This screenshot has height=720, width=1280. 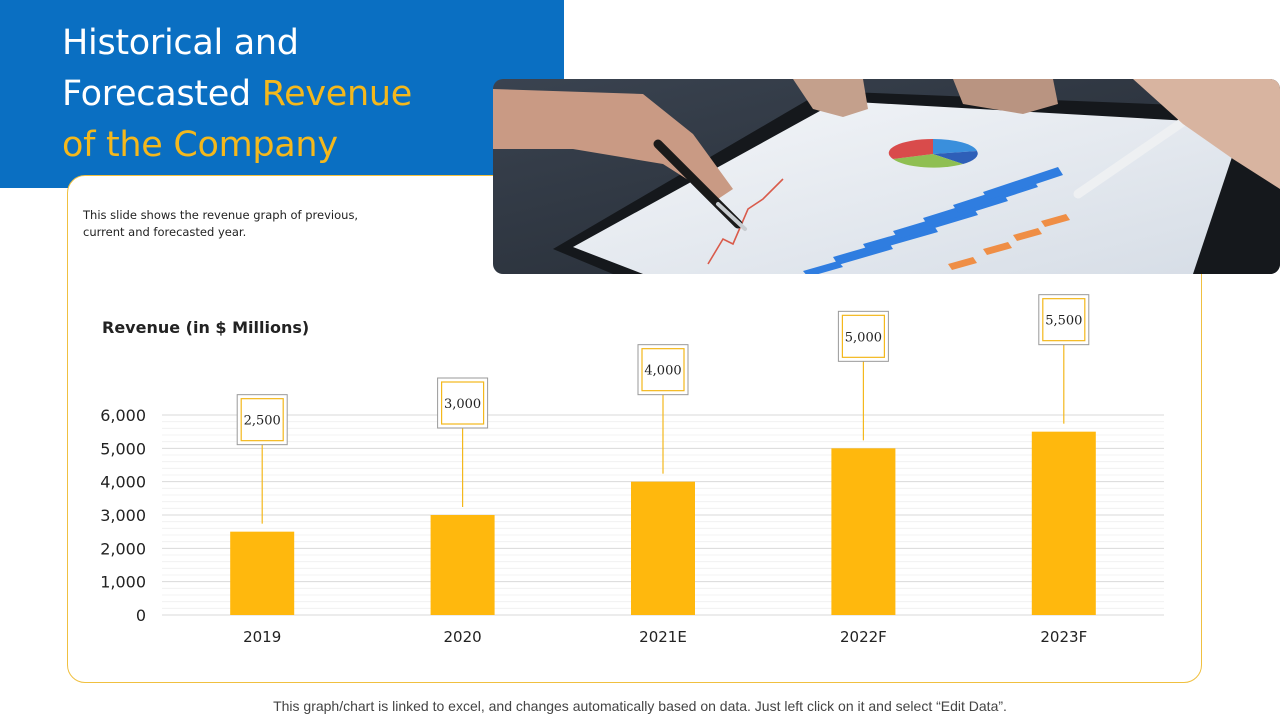 I want to click on x-axis-ticks: 2019 2020 2021E 2022F 2023F, so click(x=665, y=637).